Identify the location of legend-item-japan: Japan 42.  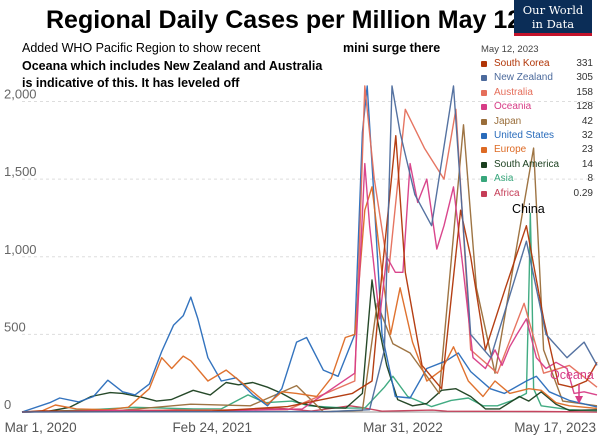
(538, 122).